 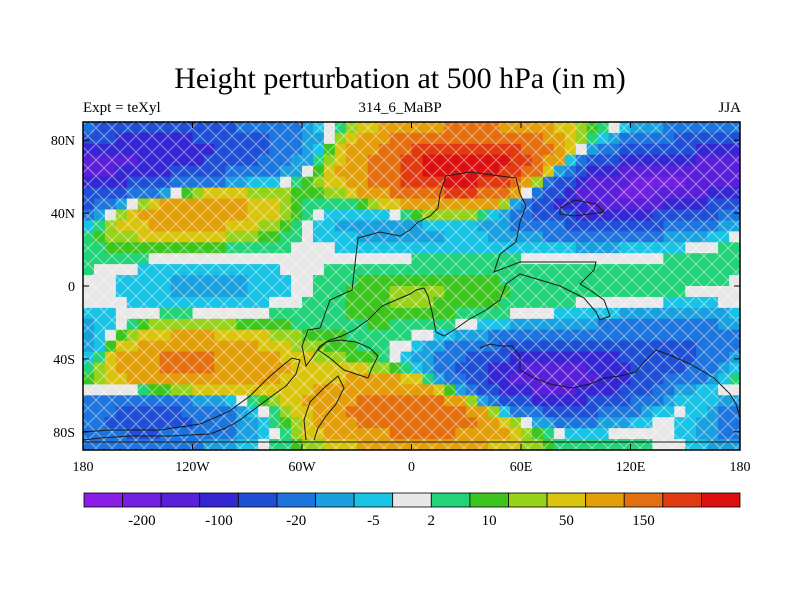 I want to click on x-tick-label: 120E, so click(x=631, y=467).